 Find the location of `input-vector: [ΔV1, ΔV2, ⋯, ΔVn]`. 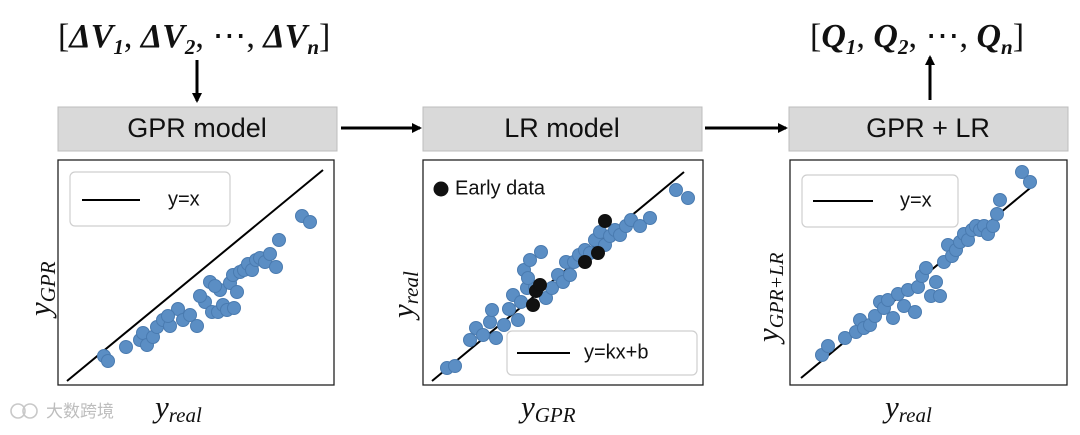

input-vector: [ΔV1, ΔV2, ⋯, ΔVn] is located at coordinates (194, 38).